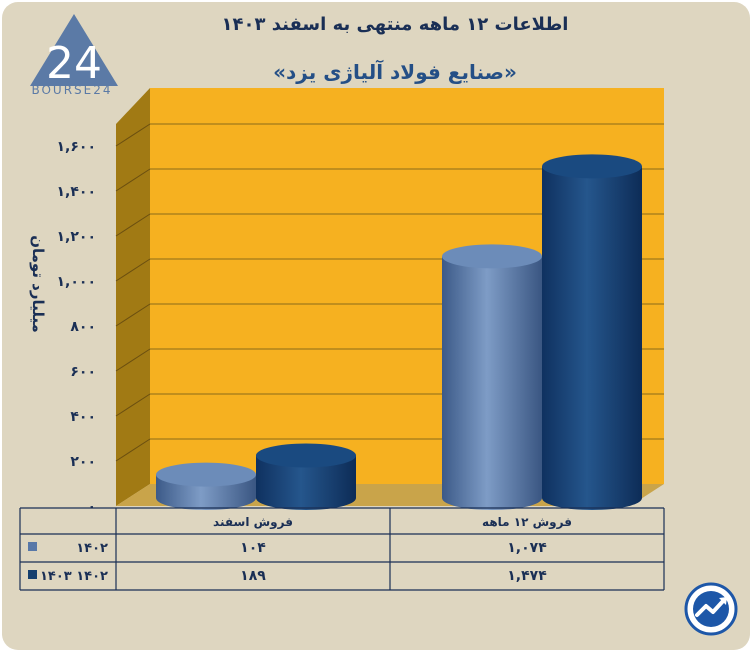  Describe the element at coordinates (83, 372) in the screenshot. I see `y-tick-label: ۶۰۰` at that location.